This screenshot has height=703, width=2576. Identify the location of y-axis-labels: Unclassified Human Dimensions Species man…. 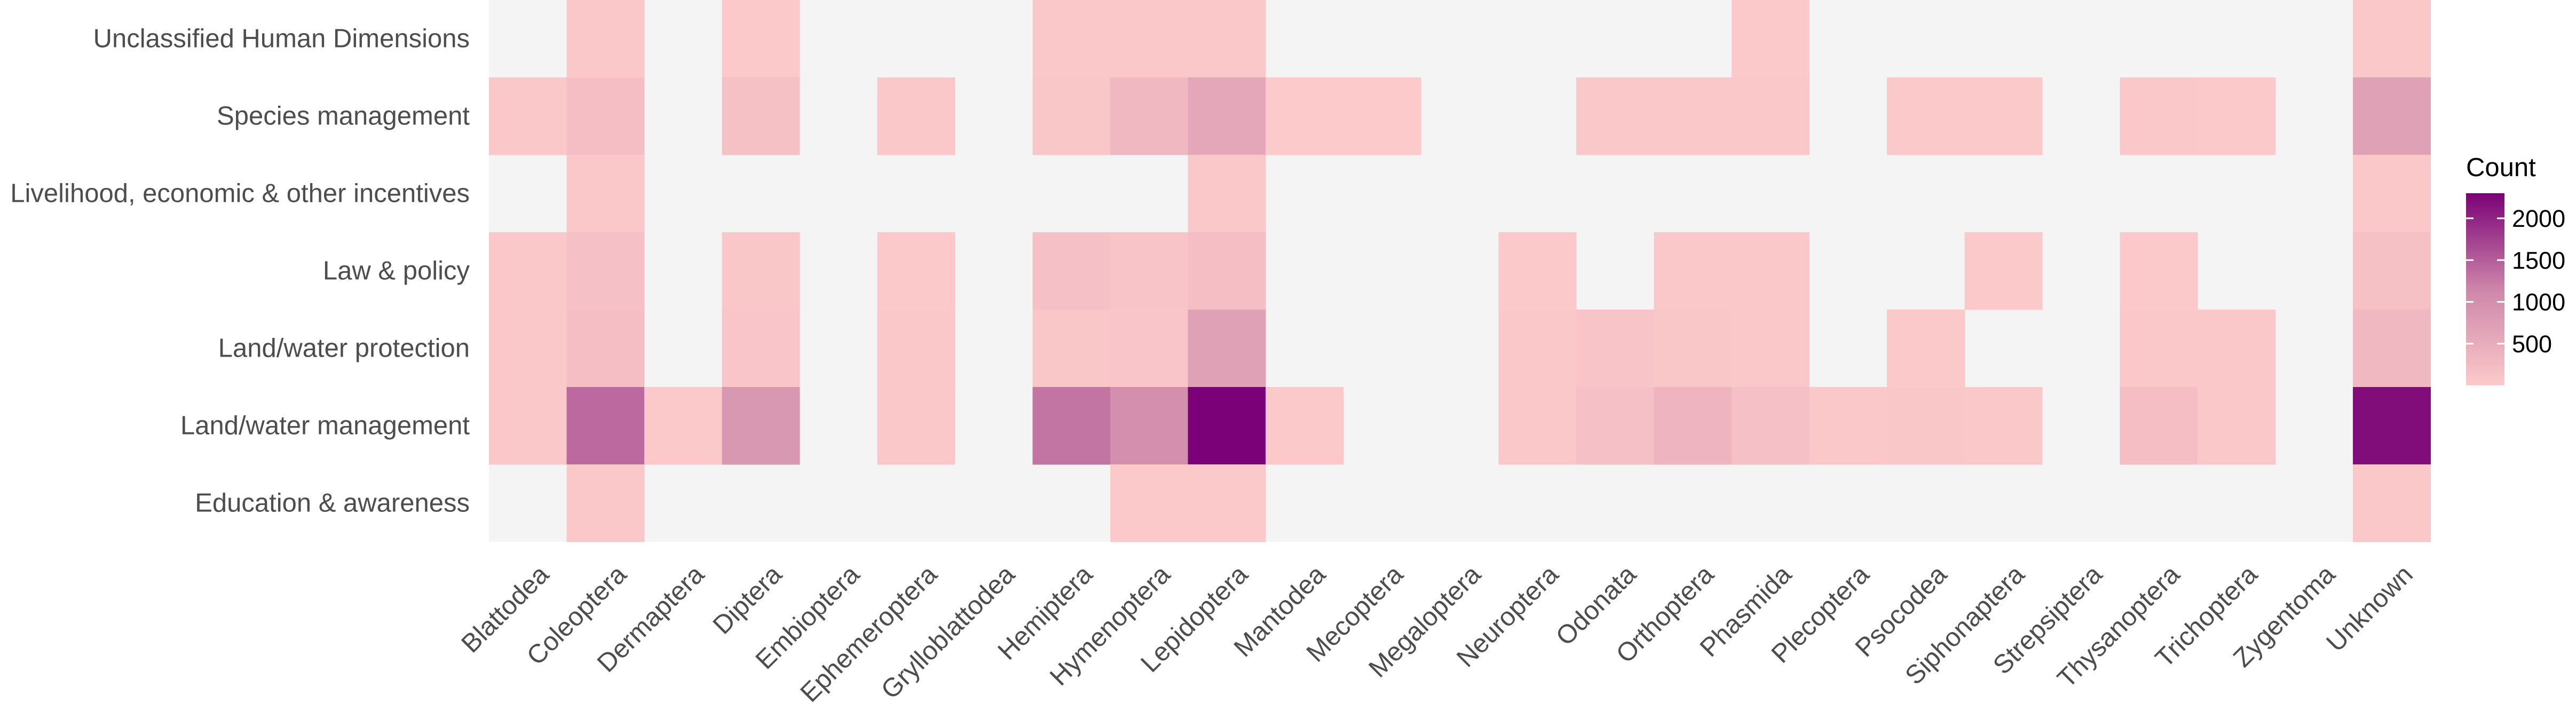
(240, 271).